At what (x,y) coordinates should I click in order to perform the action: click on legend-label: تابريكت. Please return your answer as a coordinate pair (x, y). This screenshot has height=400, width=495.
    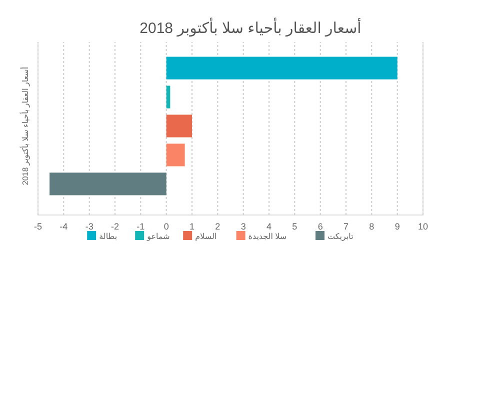
    Looking at the image, I should click on (341, 236).